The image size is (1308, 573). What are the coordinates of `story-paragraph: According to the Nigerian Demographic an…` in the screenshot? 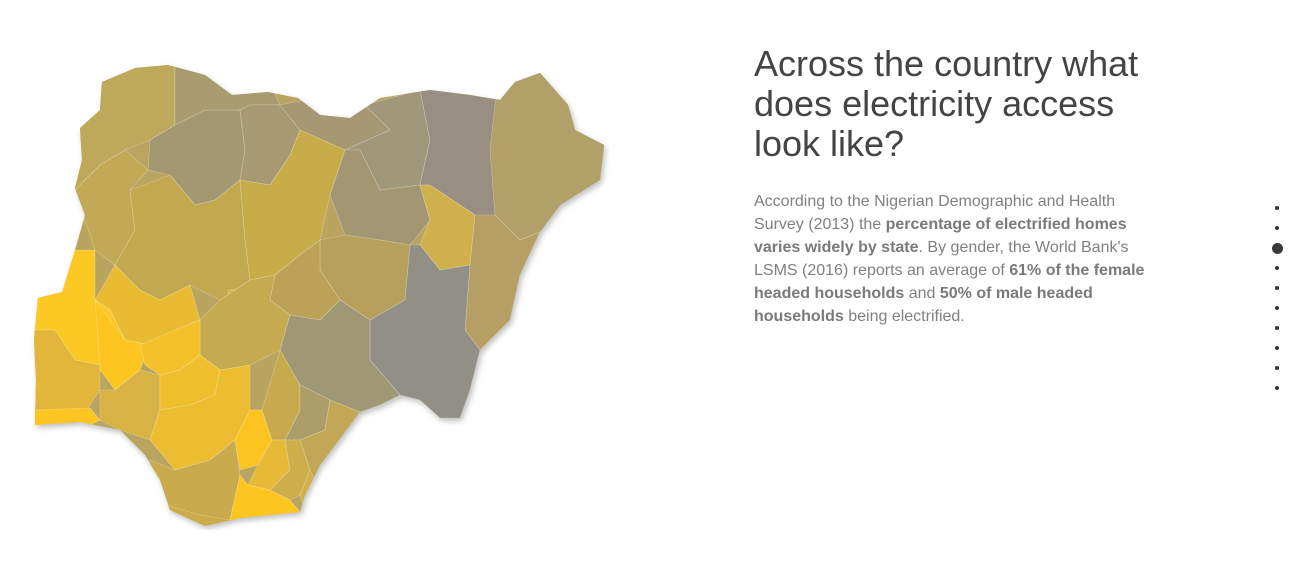 It's located at (959, 259).